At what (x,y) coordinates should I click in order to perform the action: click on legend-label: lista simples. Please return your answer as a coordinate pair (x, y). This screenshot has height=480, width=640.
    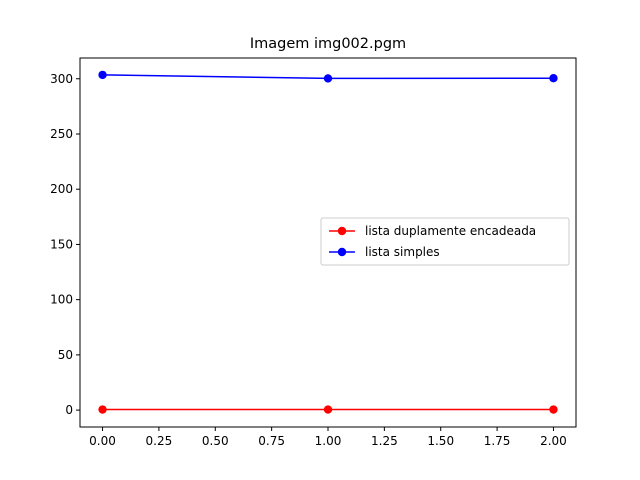
    Looking at the image, I should click on (402, 252).